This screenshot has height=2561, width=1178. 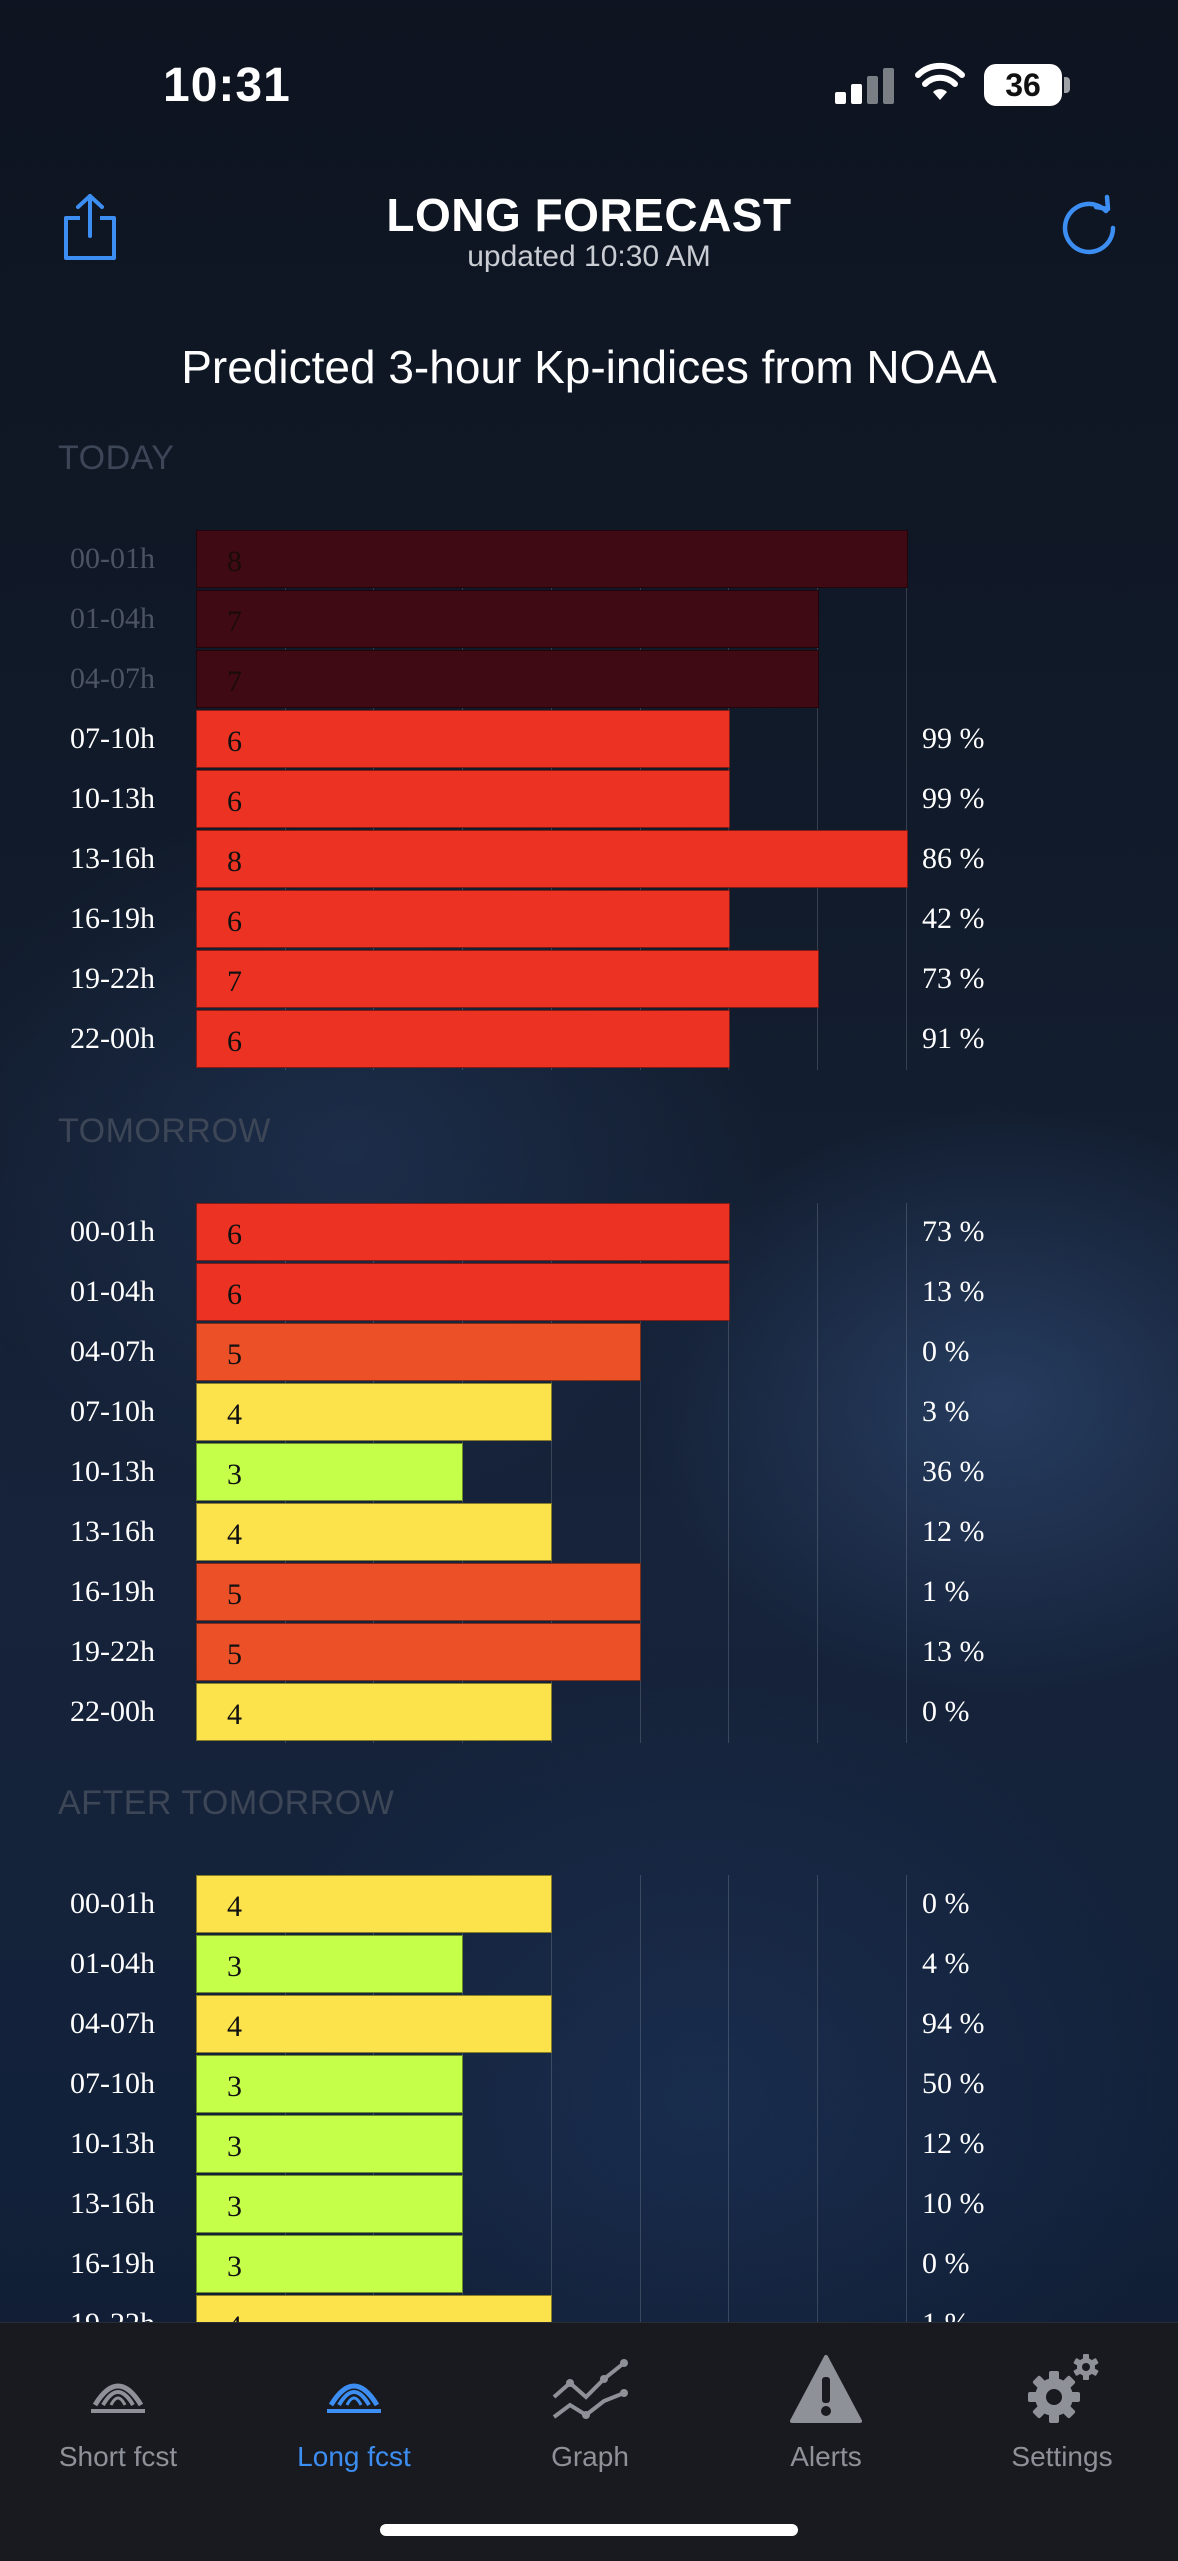 What do you see at coordinates (953, 2023) in the screenshot?
I see `probability-label: 94 %` at bounding box center [953, 2023].